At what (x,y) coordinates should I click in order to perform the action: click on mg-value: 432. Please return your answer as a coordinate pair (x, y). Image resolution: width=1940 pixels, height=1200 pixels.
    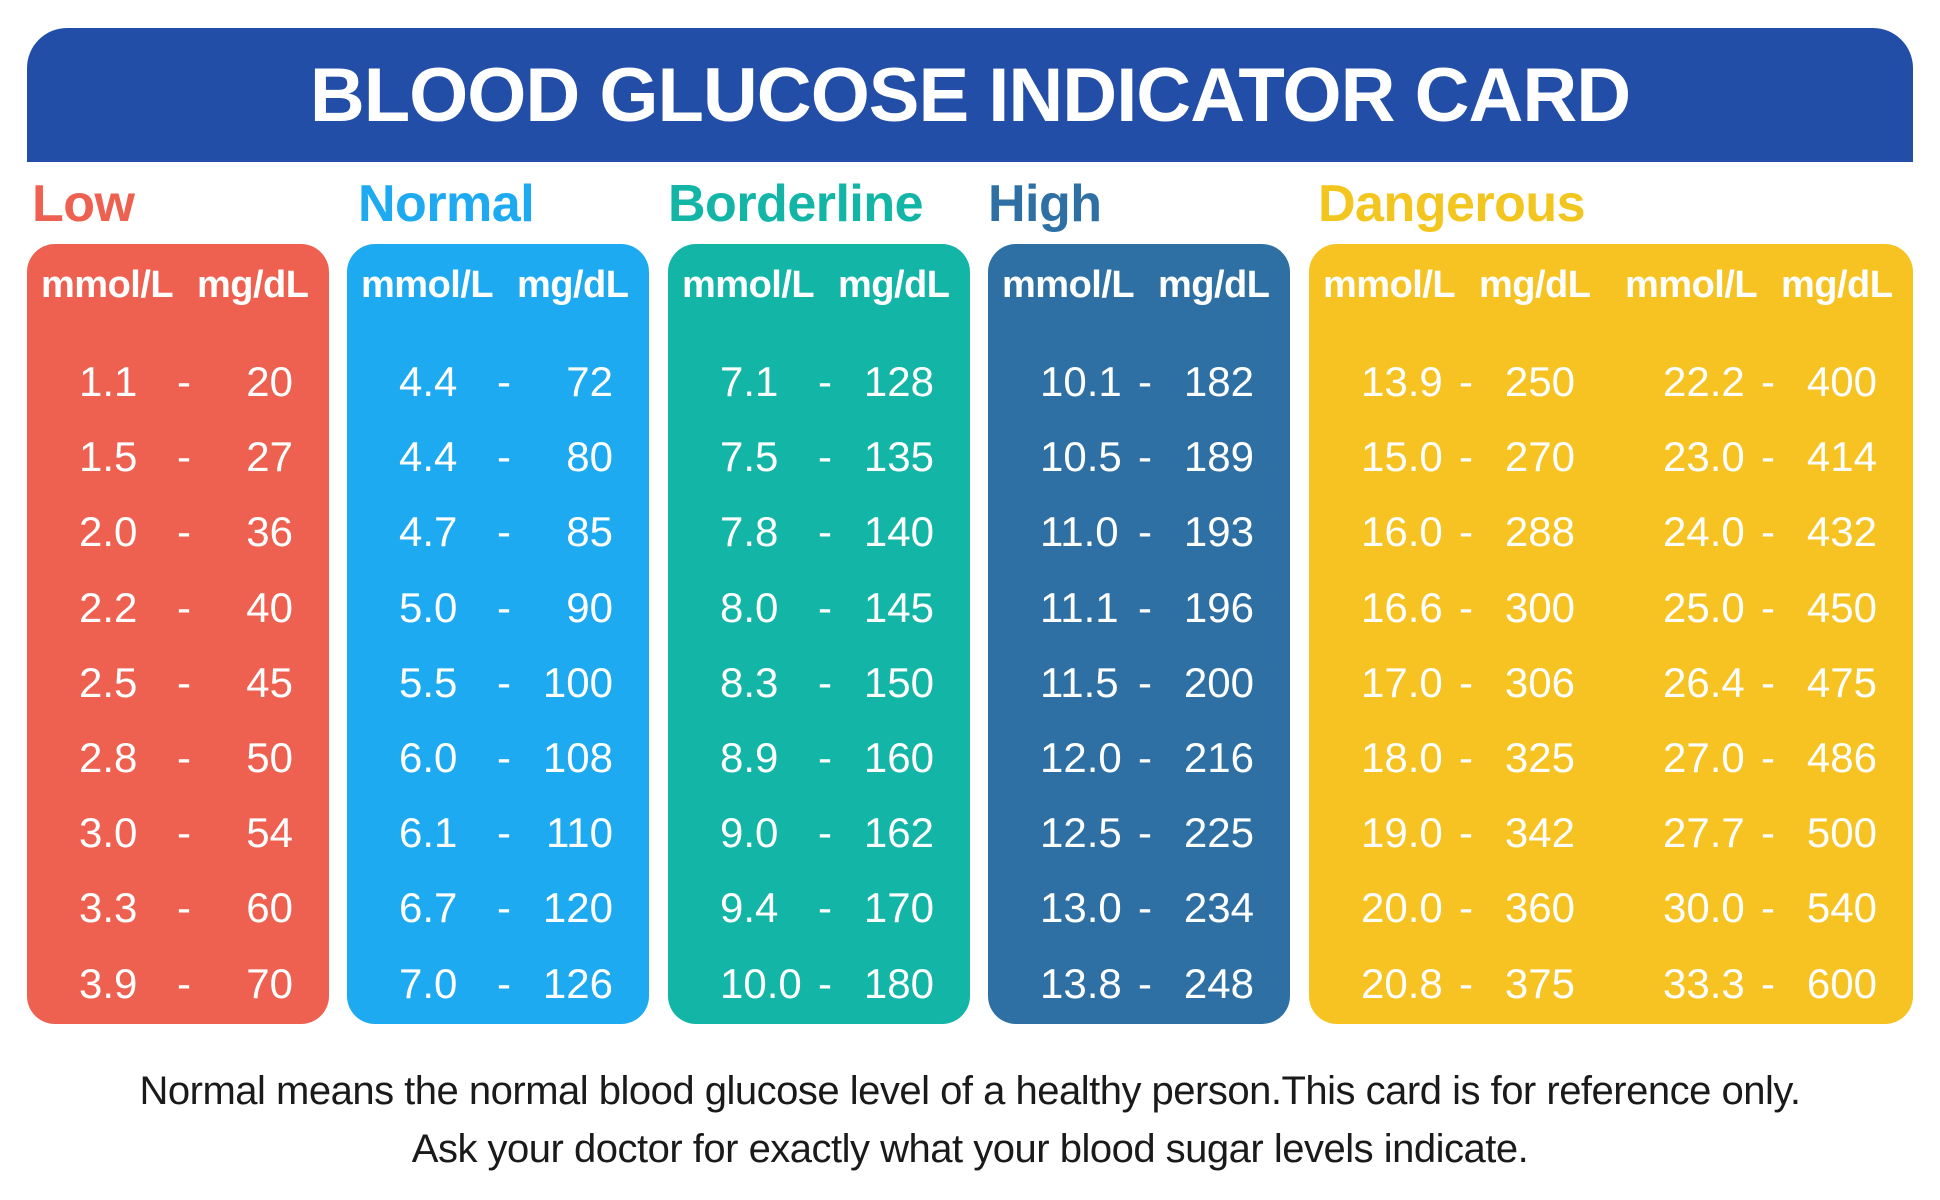
    Looking at the image, I should click on (1841, 532).